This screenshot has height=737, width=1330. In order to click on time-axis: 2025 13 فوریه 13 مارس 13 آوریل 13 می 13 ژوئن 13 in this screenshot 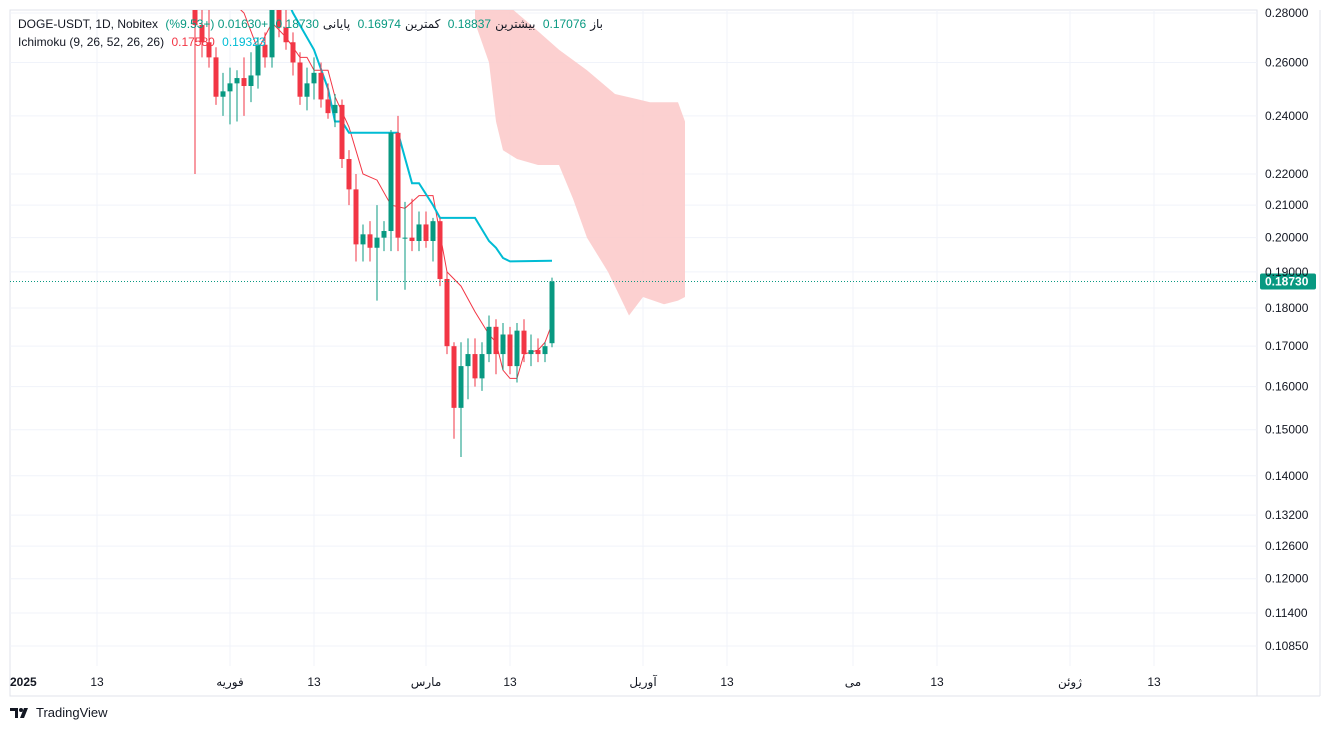, I will do `click(585, 682)`.